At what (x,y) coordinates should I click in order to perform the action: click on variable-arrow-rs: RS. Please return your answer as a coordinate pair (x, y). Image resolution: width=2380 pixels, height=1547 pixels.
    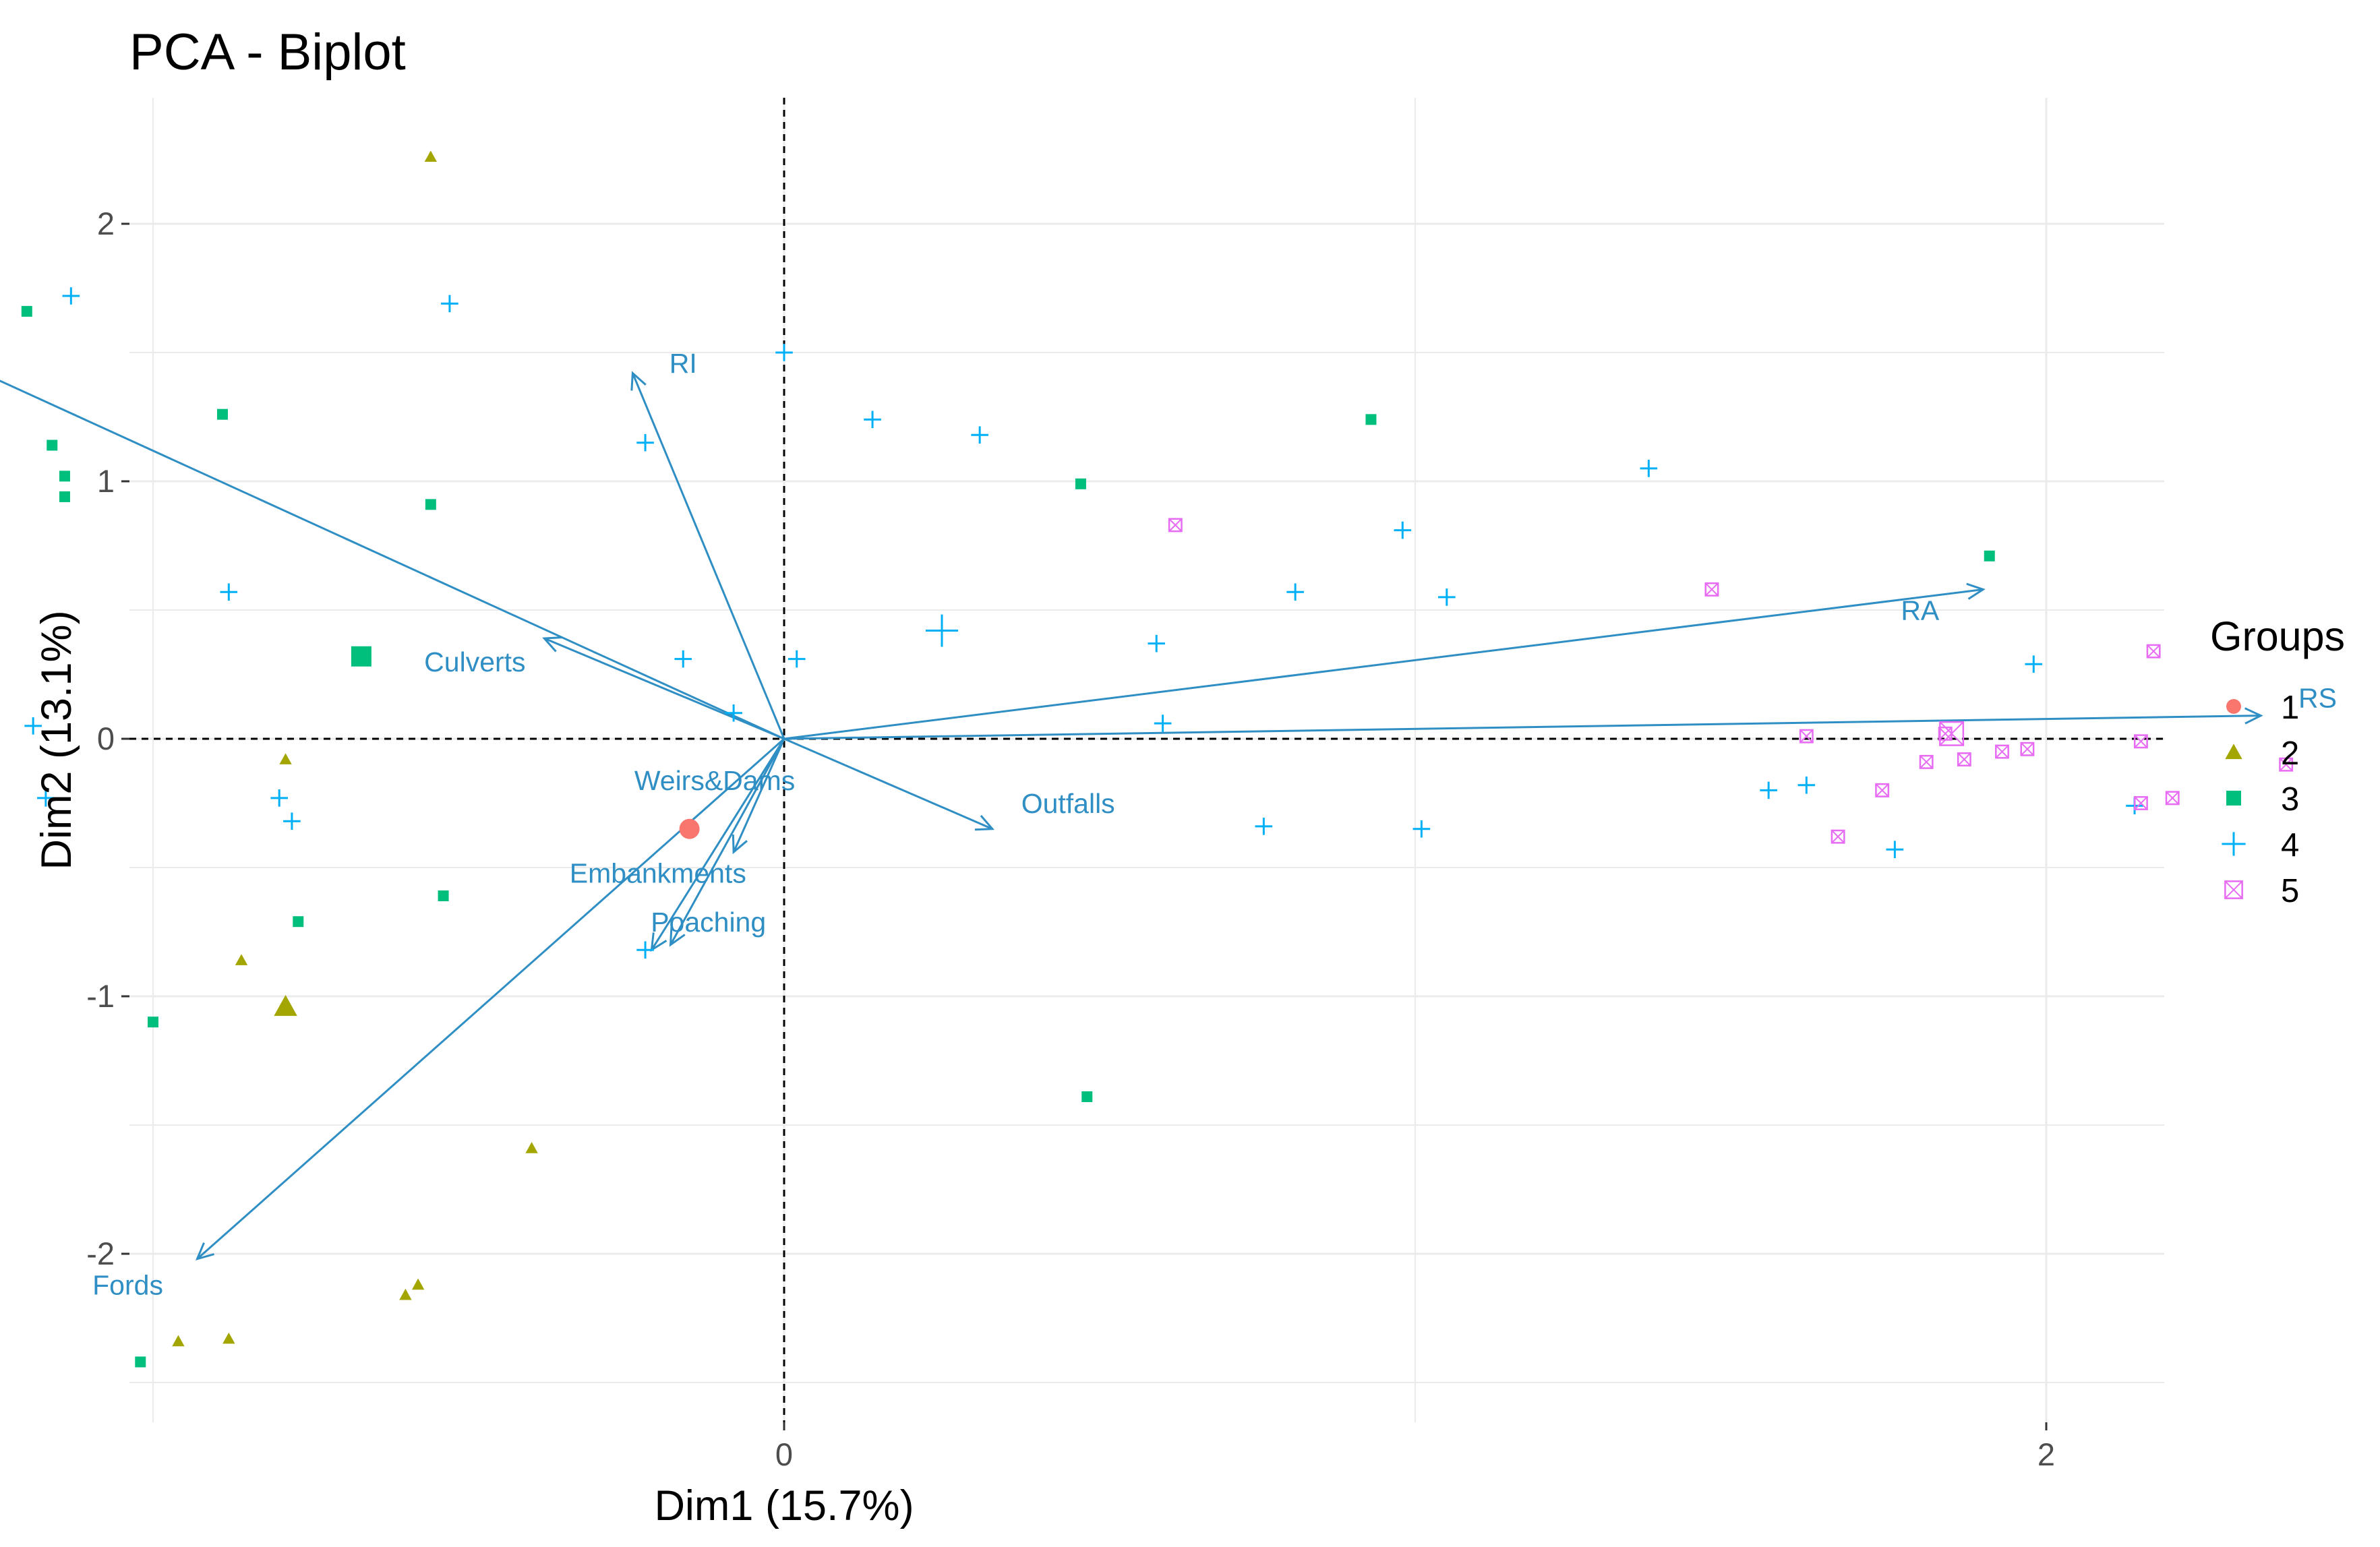
    Looking at the image, I should click on (1560, 712).